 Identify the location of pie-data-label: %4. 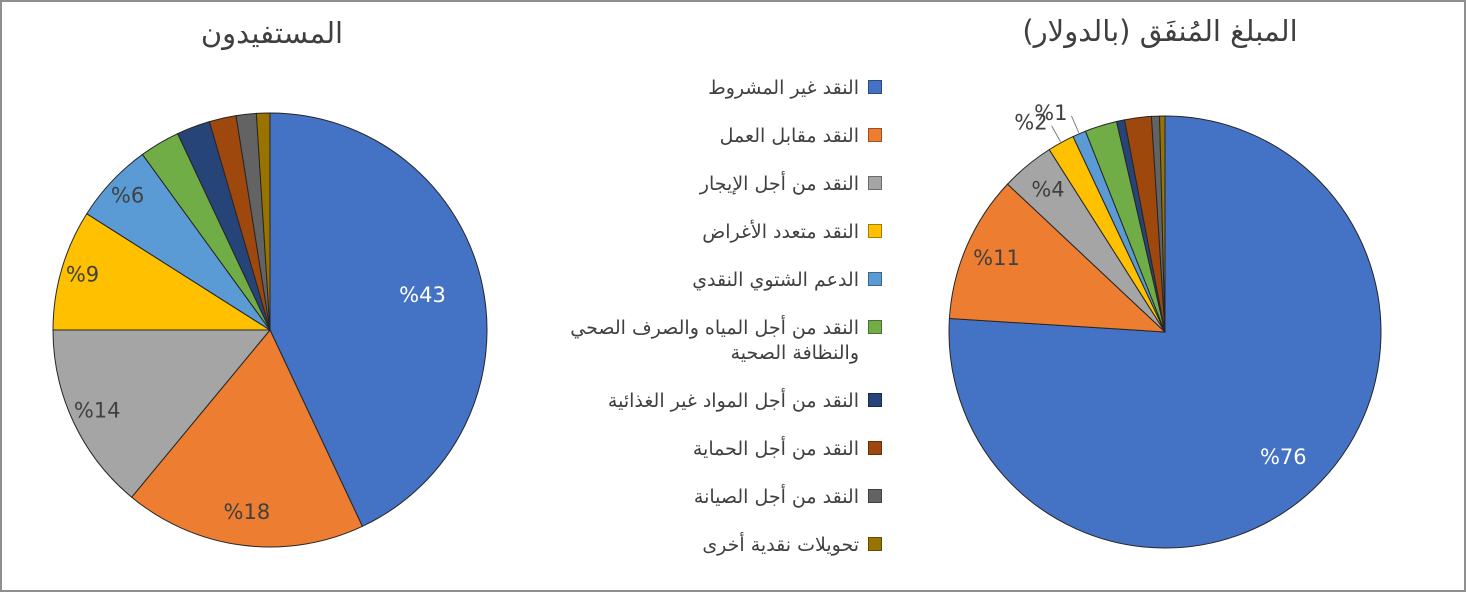
(1047, 190).